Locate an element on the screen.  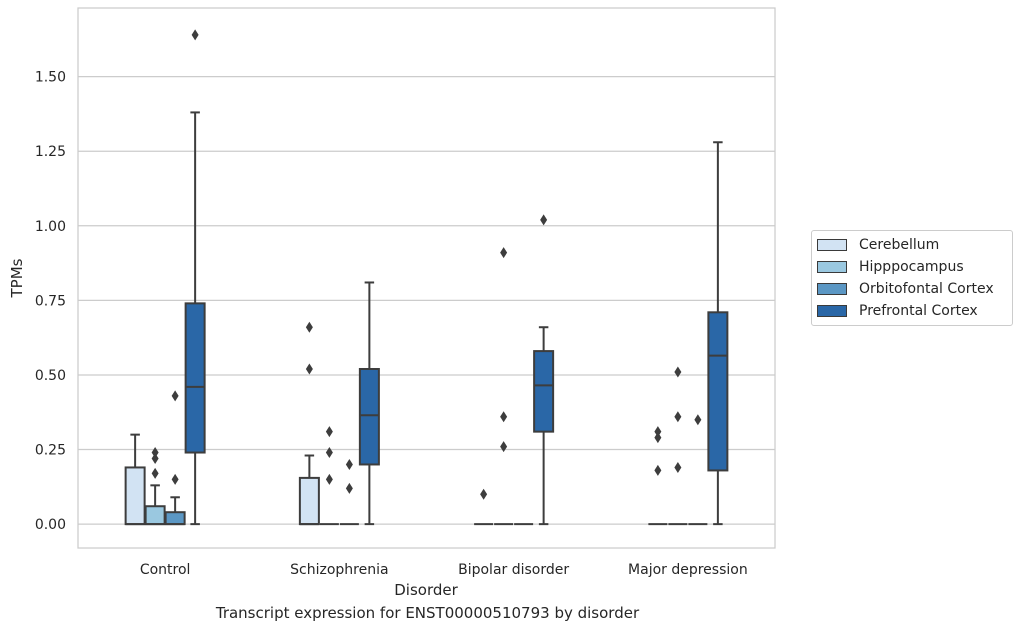
y-tick-label: 0.25 is located at coordinates (50, 451).